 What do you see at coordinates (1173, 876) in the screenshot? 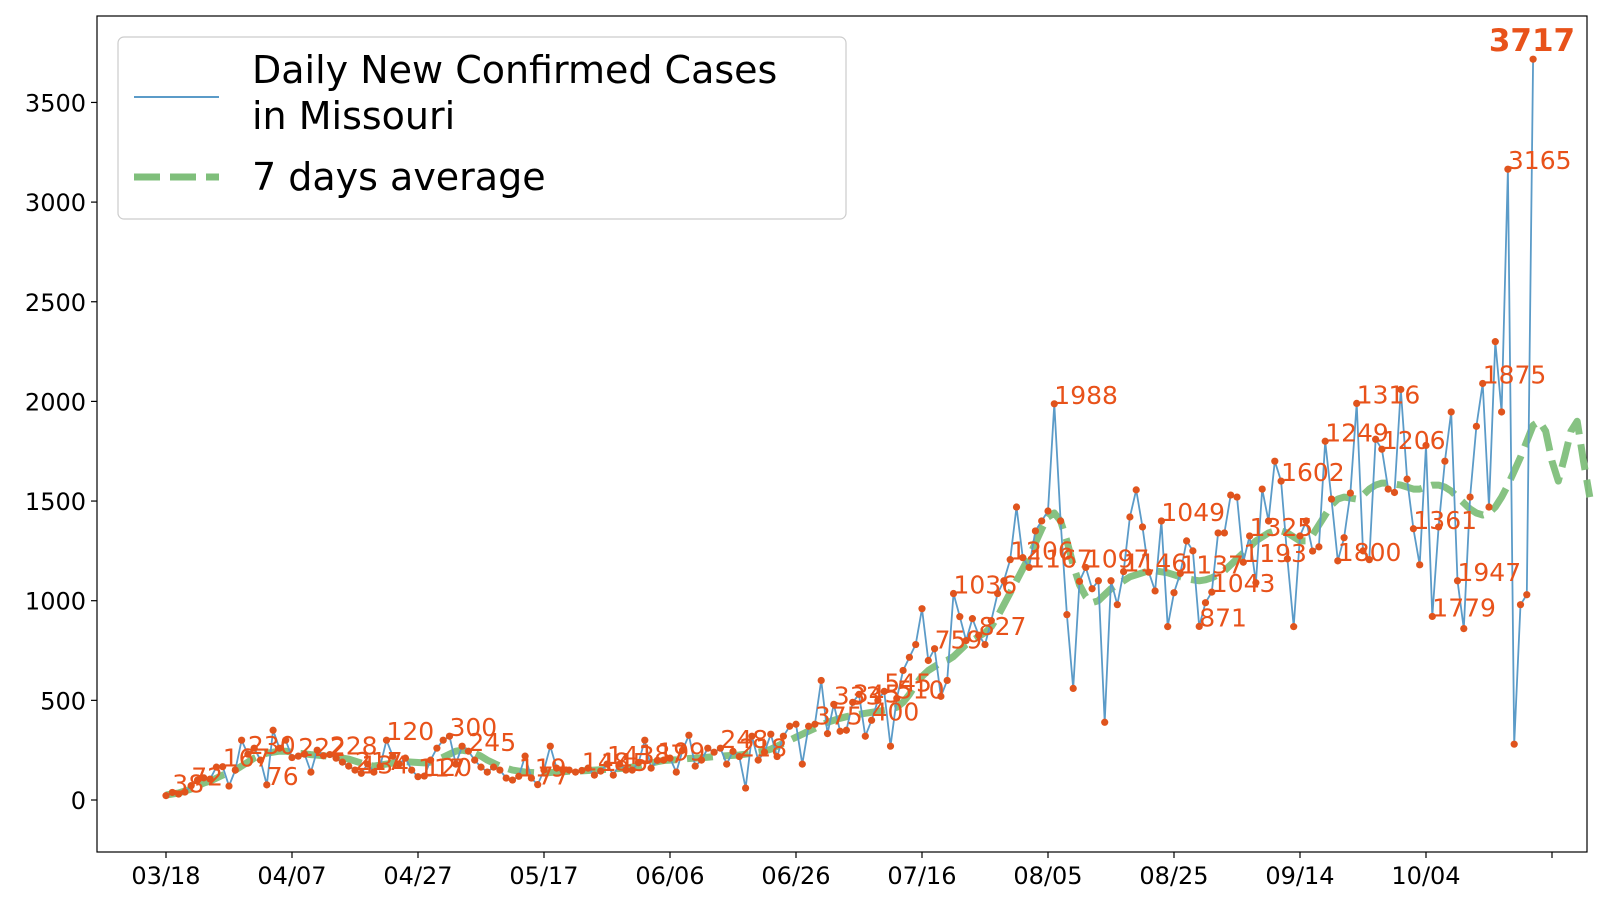
I see `x-tick-label: 08/25` at bounding box center [1173, 876].